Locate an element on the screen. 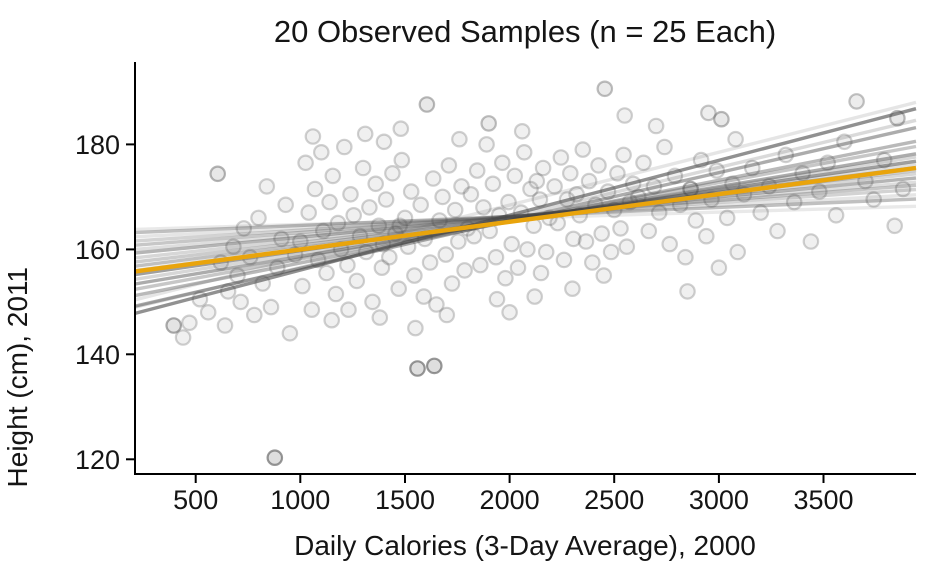 Image resolution: width=929 pixels, height=585 pixels. chart-title: 20 Observed Samples (n = 25 Each) is located at coordinates (525, 31).